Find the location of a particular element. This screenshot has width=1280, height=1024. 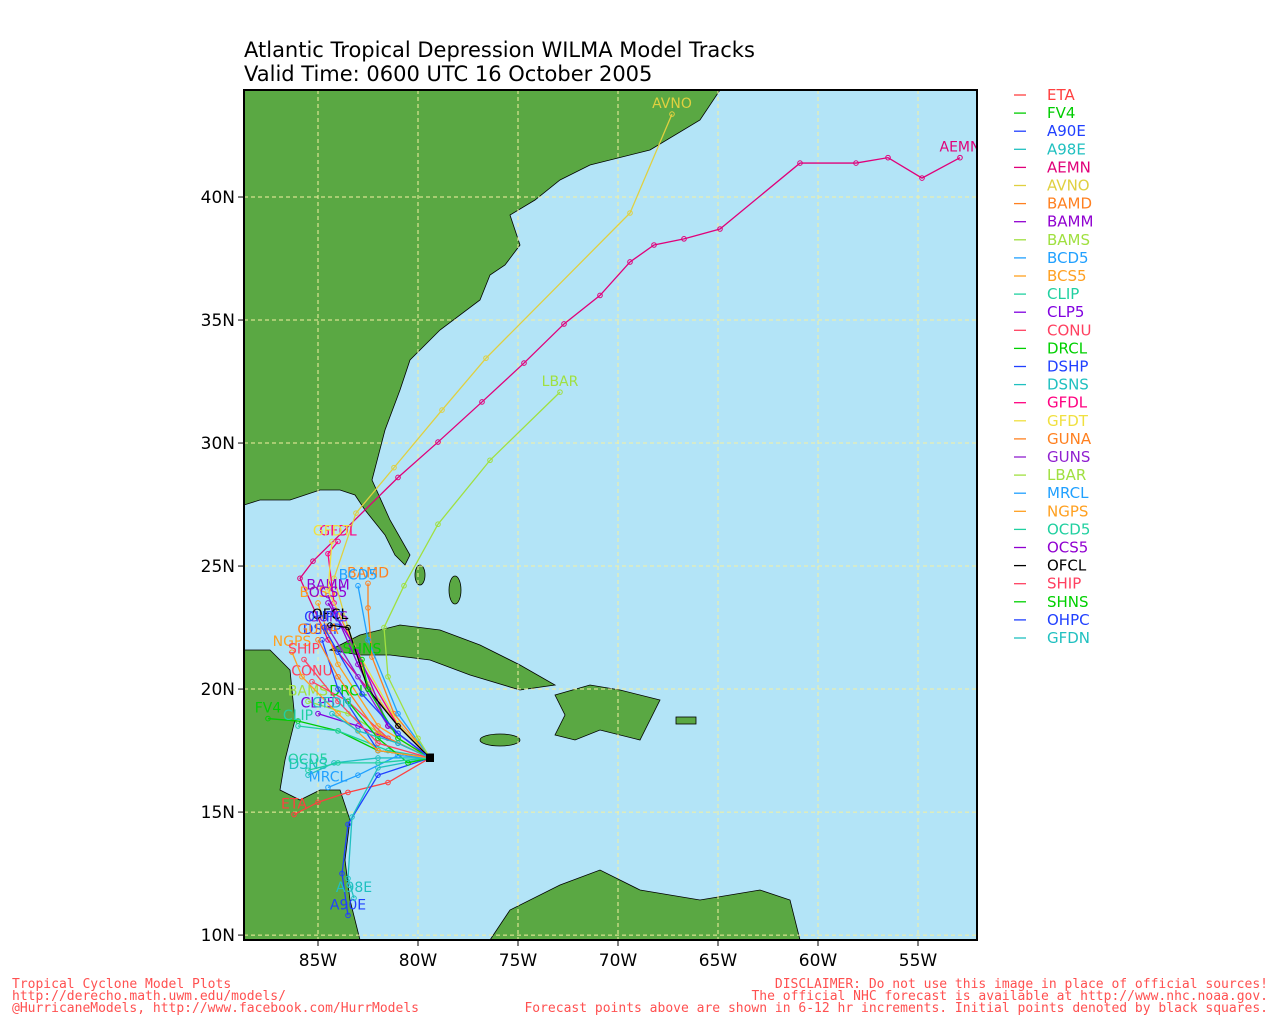

x-tick-label: 85W is located at coordinates (318, 961).